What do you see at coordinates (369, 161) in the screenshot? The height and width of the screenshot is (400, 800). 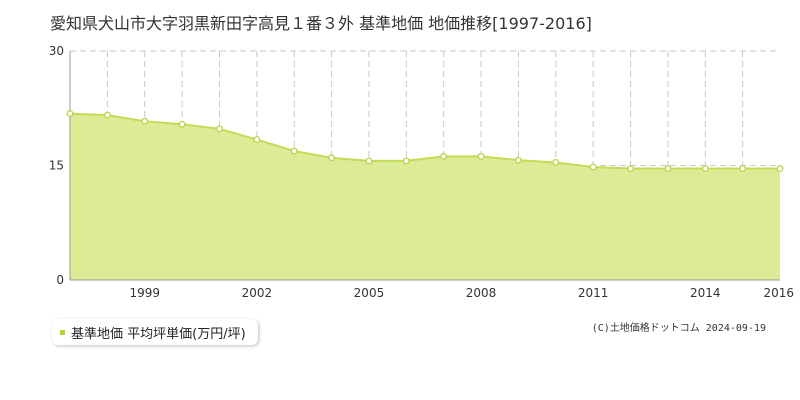 I see `data-point-2005` at bounding box center [369, 161].